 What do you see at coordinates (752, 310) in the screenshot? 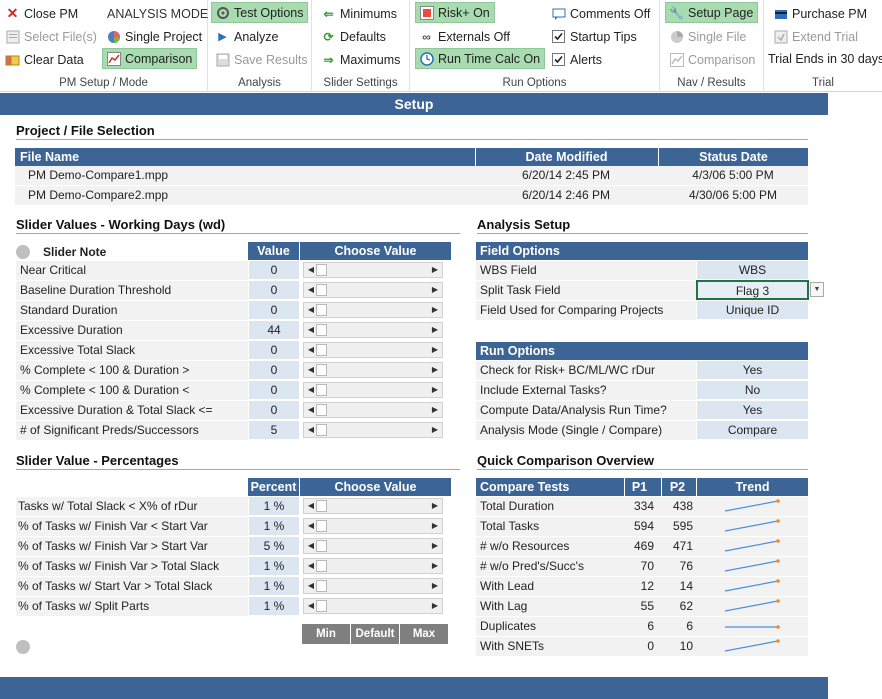
I see `field-option-value: Unique ID` at bounding box center [752, 310].